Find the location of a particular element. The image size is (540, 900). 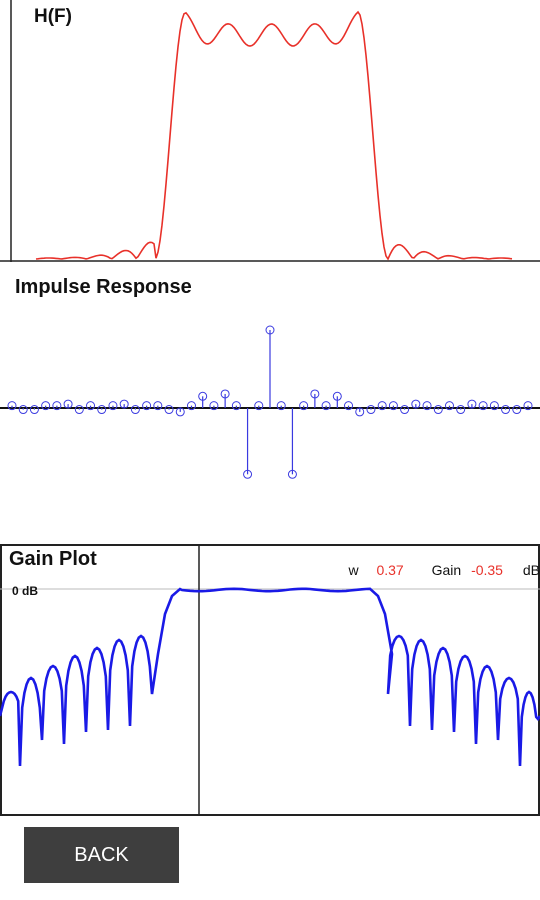

footer: BACK is located at coordinates (270, 858).